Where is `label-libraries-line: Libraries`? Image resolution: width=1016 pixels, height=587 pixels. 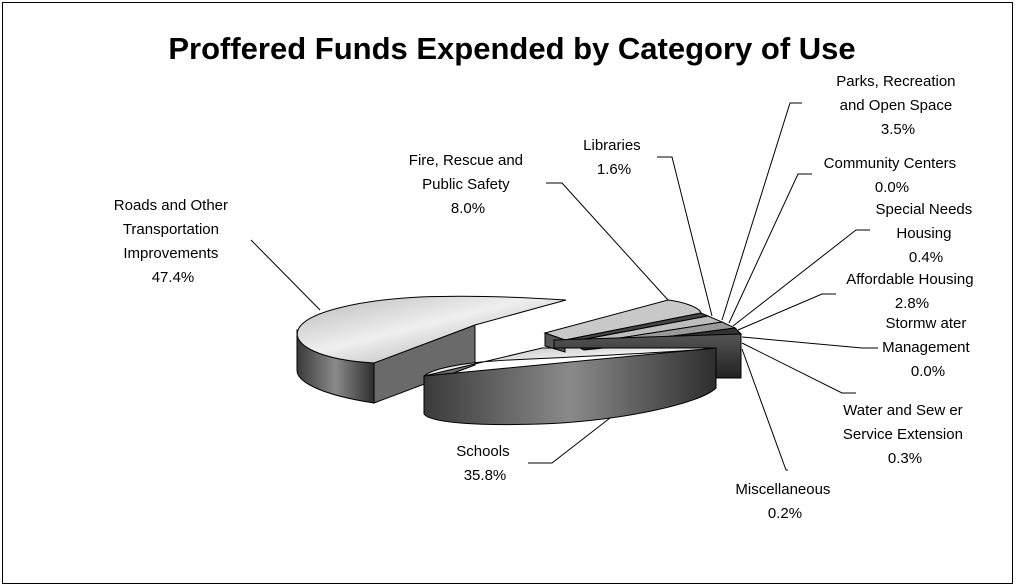 label-libraries-line: Libraries is located at coordinates (612, 145).